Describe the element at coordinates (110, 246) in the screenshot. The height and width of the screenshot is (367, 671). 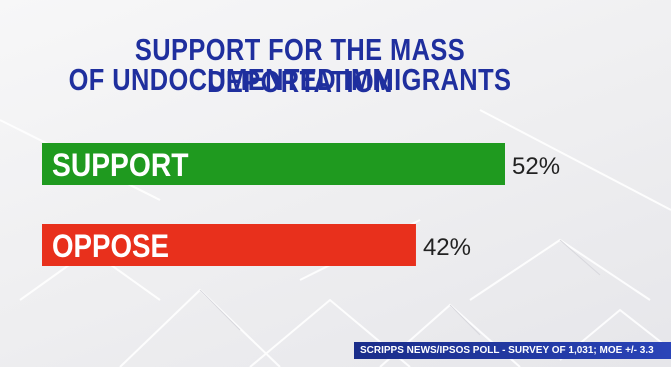
I see `bar-label-oppose: OPPOSE` at that location.